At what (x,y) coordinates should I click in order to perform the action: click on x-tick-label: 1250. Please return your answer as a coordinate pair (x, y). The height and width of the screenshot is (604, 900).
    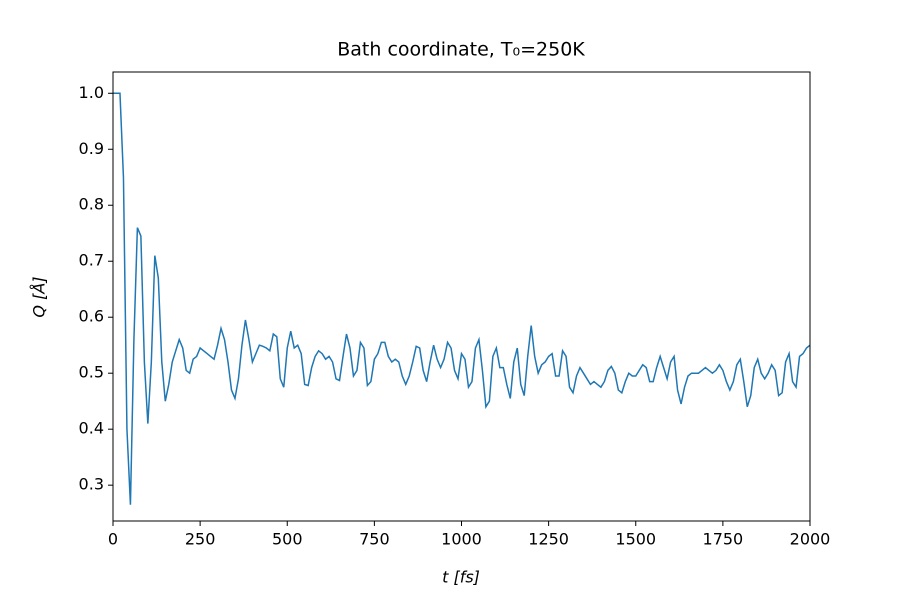
    Looking at the image, I should click on (548, 539).